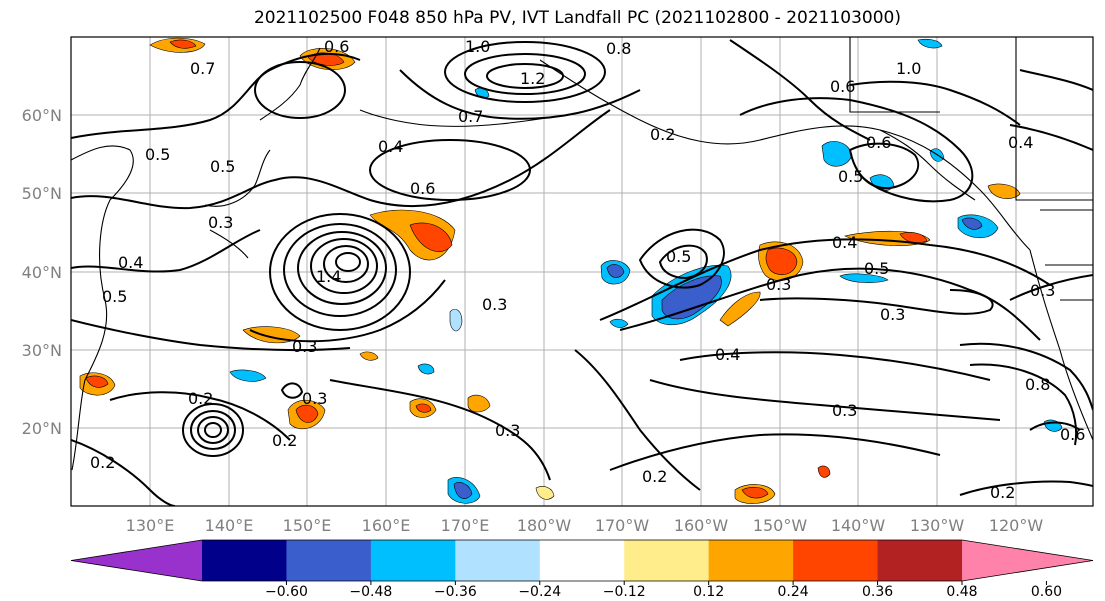 The image size is (1105, 601). What do you see at coordinates (386, 525) in the screenshot?
I see `lon-label: 160°E` at bounding box center [386, 525].